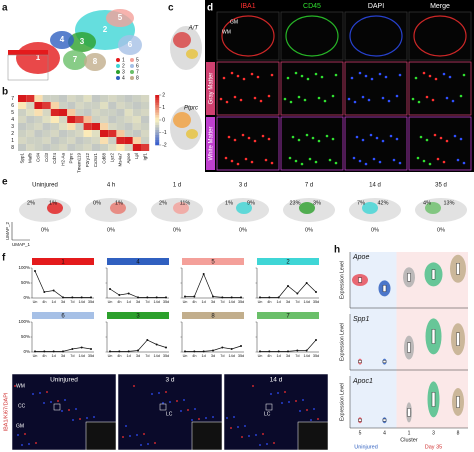 This screenshot has width=474, height=452. What do you see at coordinates (169, 414) in the screenshot?
I see `label: LC` at bounding box center [169, 414].